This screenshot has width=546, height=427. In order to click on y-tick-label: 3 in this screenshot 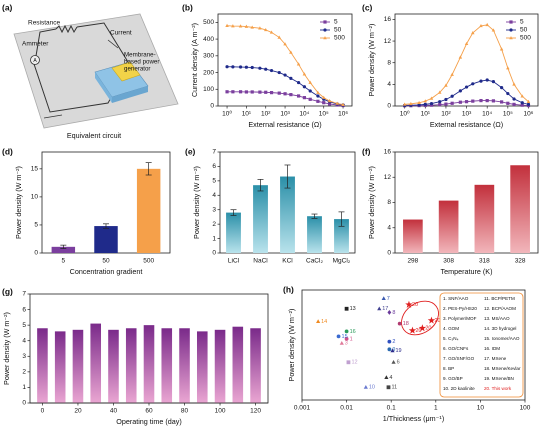, I will do `click(214, 209)`.